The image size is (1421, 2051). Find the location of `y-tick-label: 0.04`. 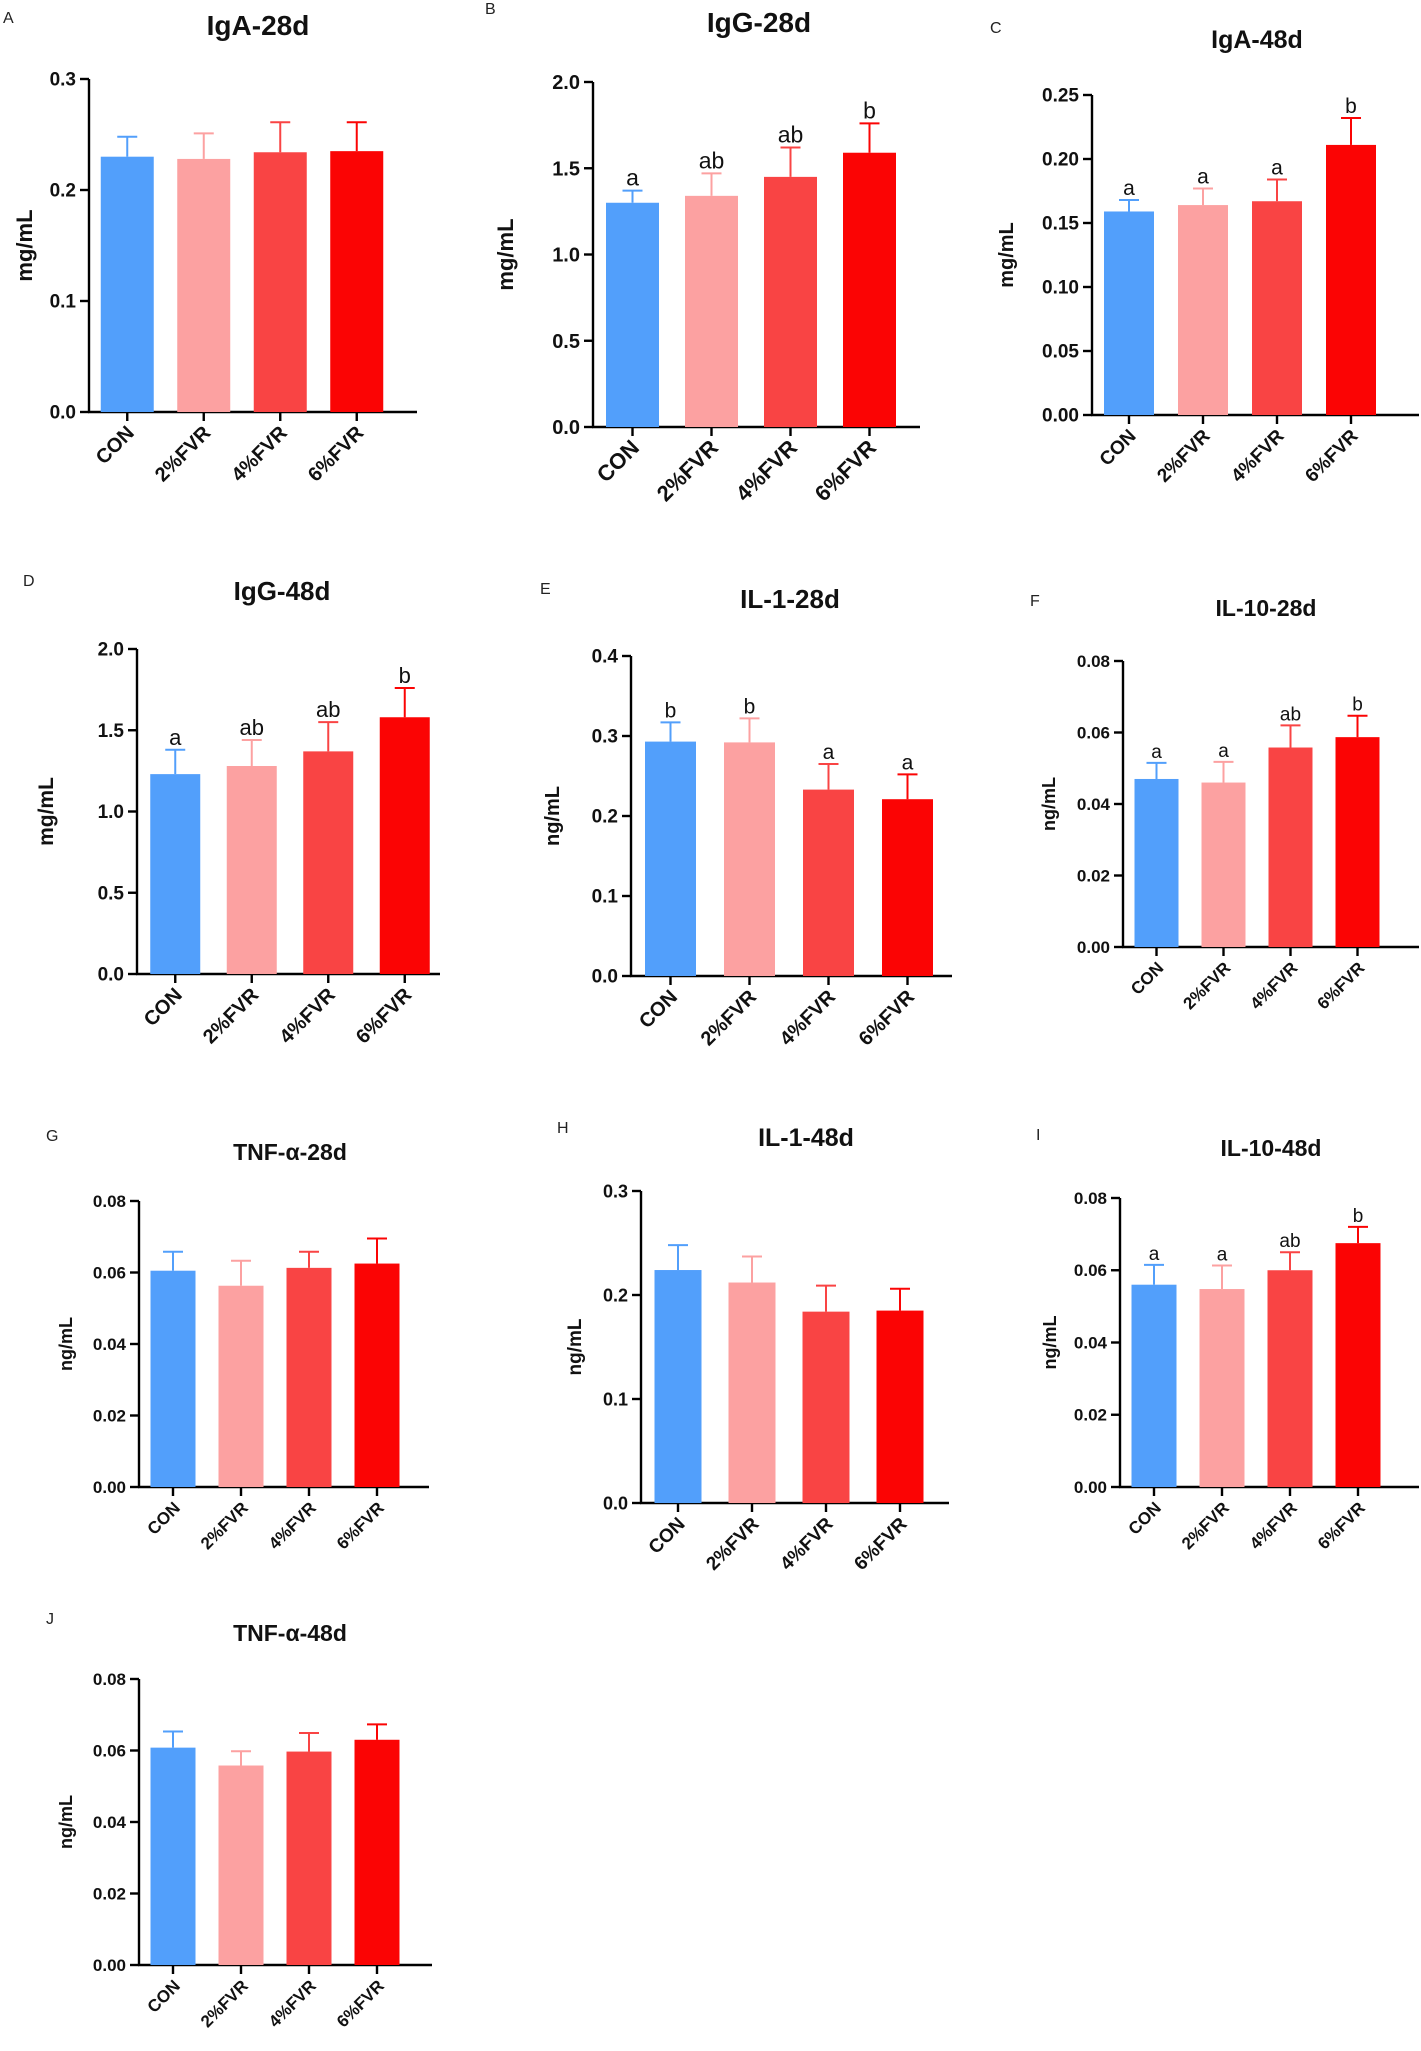

y-tick-label: 0.04 is located at coordinates (1094, 804).